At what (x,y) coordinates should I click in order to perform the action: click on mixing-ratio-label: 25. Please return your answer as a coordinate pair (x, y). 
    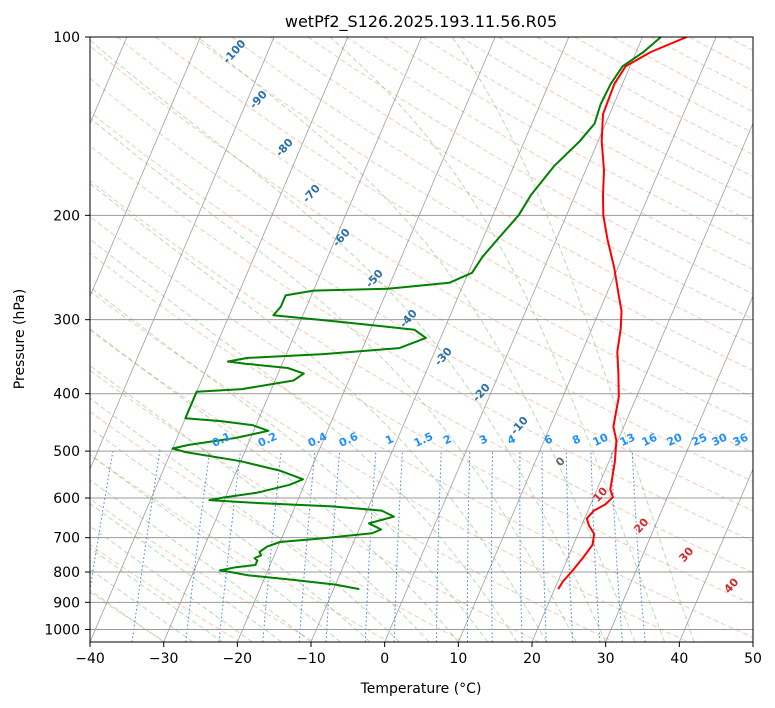
    Looking at the image, I should click on (699, 440).